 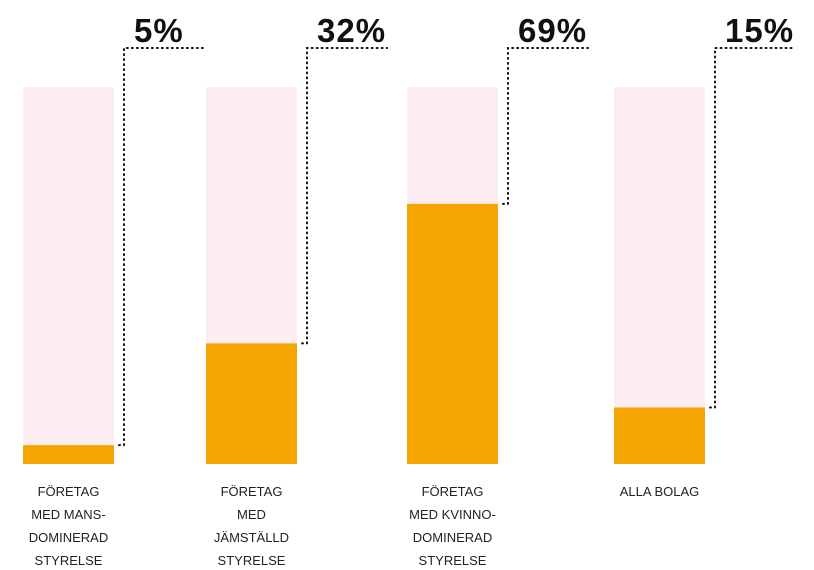 What do you see at coordinates (552, 30) in the screenshot?
I see `value-label: 69%` at bounding box center [552, 30].